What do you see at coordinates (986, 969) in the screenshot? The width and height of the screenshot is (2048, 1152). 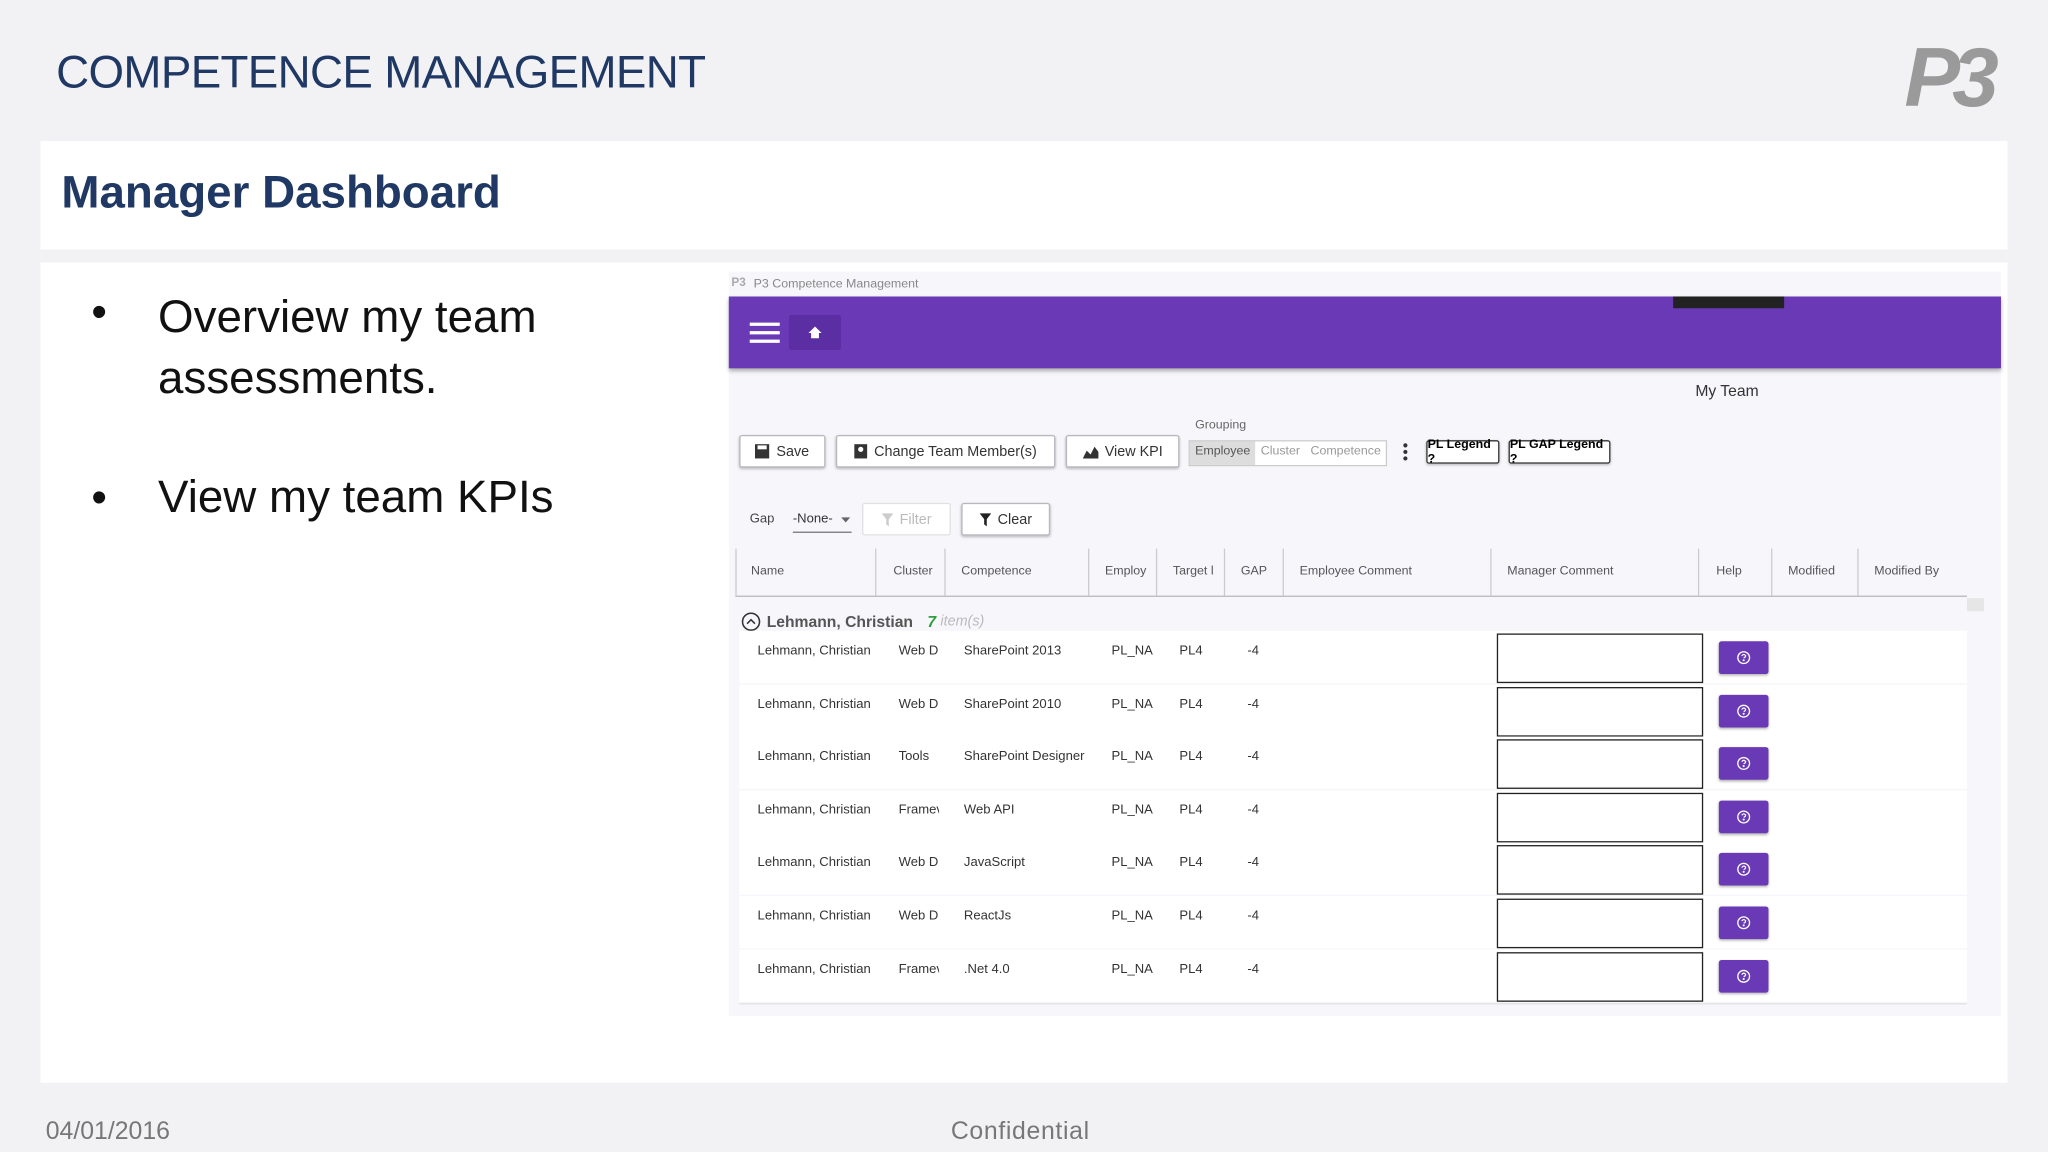 I see `table-cell: .Net 4.0` at bounding box center [986, 969].